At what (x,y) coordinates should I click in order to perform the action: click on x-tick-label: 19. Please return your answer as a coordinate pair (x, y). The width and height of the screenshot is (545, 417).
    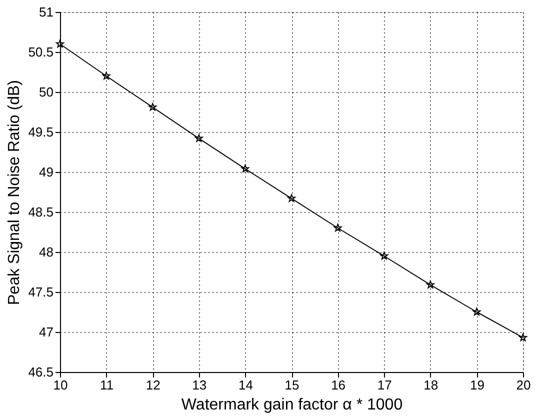
    Looking at the image, I should click on (477, 385).